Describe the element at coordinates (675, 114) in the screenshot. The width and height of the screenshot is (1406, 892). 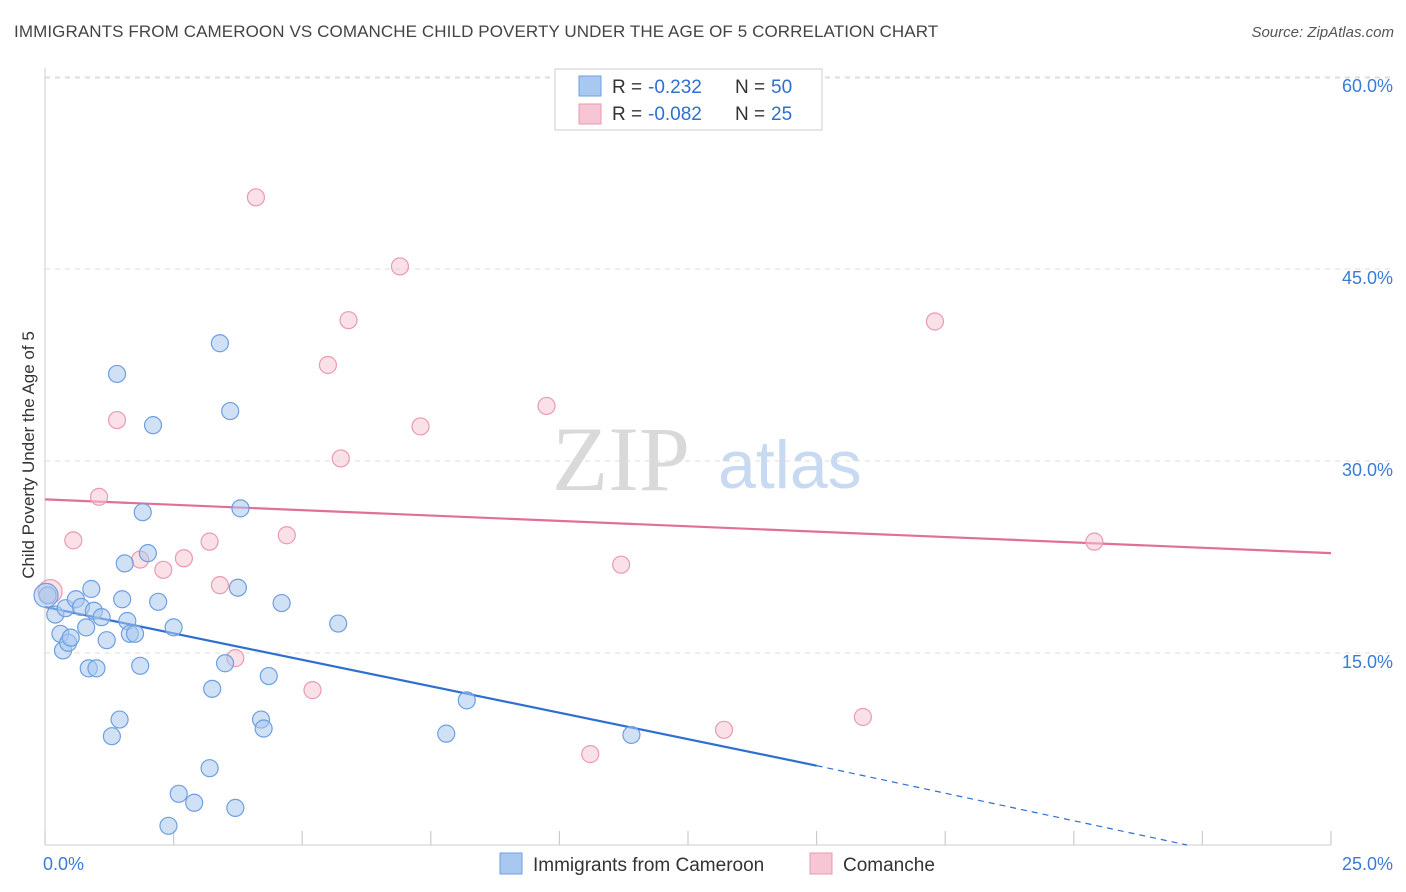
I see `legend-r-value-2: -0.082` at that location.